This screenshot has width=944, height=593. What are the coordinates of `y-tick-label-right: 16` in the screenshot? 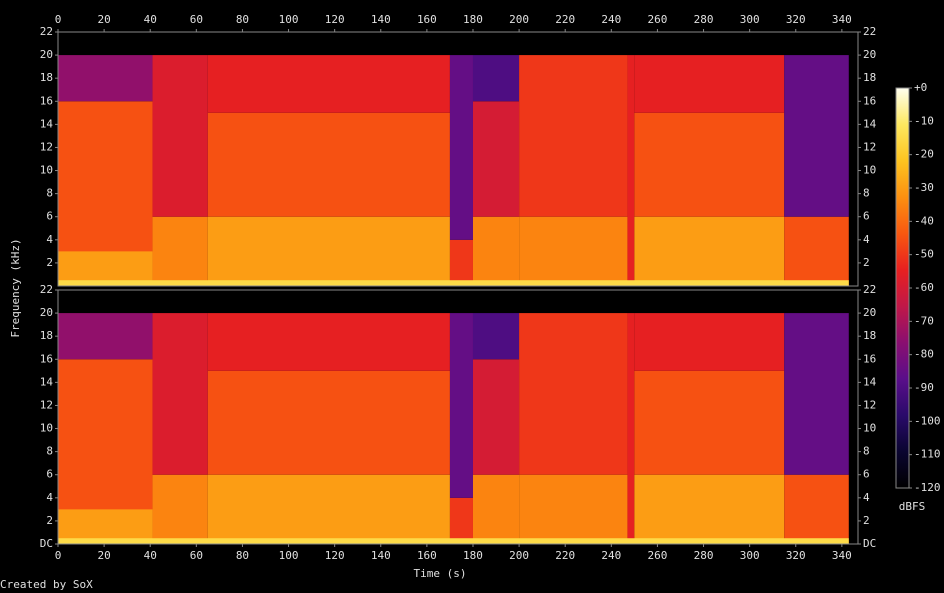 It's located at (869, 100).